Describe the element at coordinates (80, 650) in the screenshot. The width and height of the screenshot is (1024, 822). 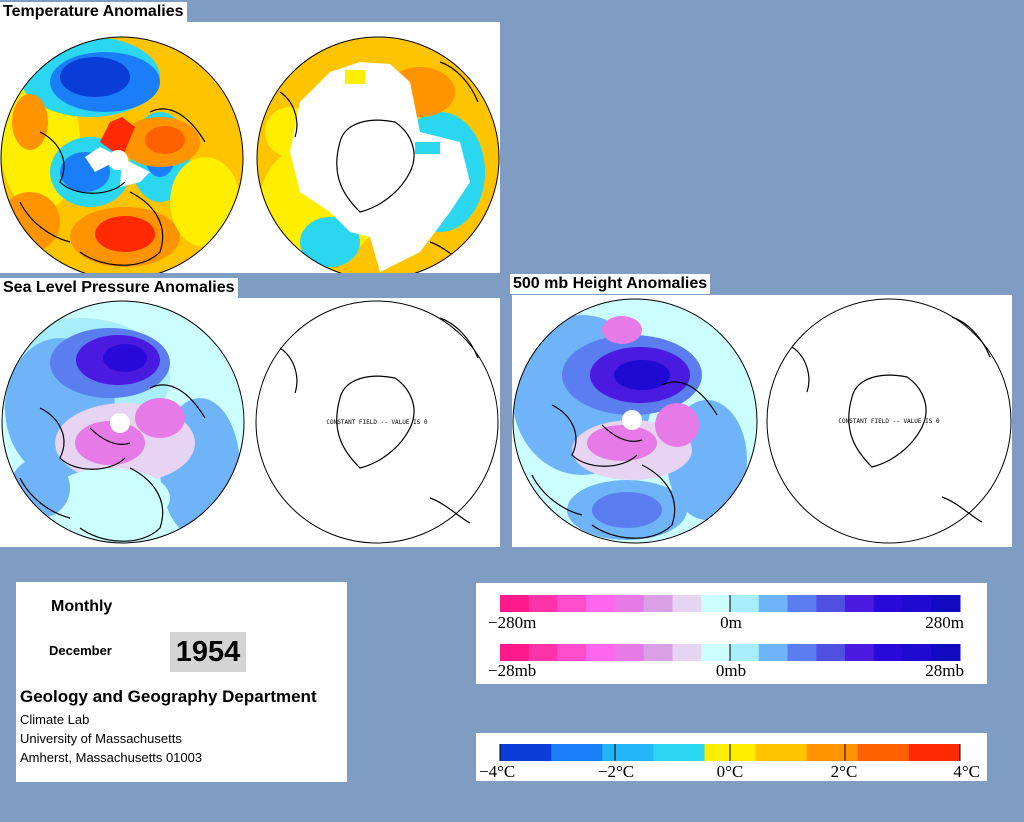
I see `month-label: December` at that location.